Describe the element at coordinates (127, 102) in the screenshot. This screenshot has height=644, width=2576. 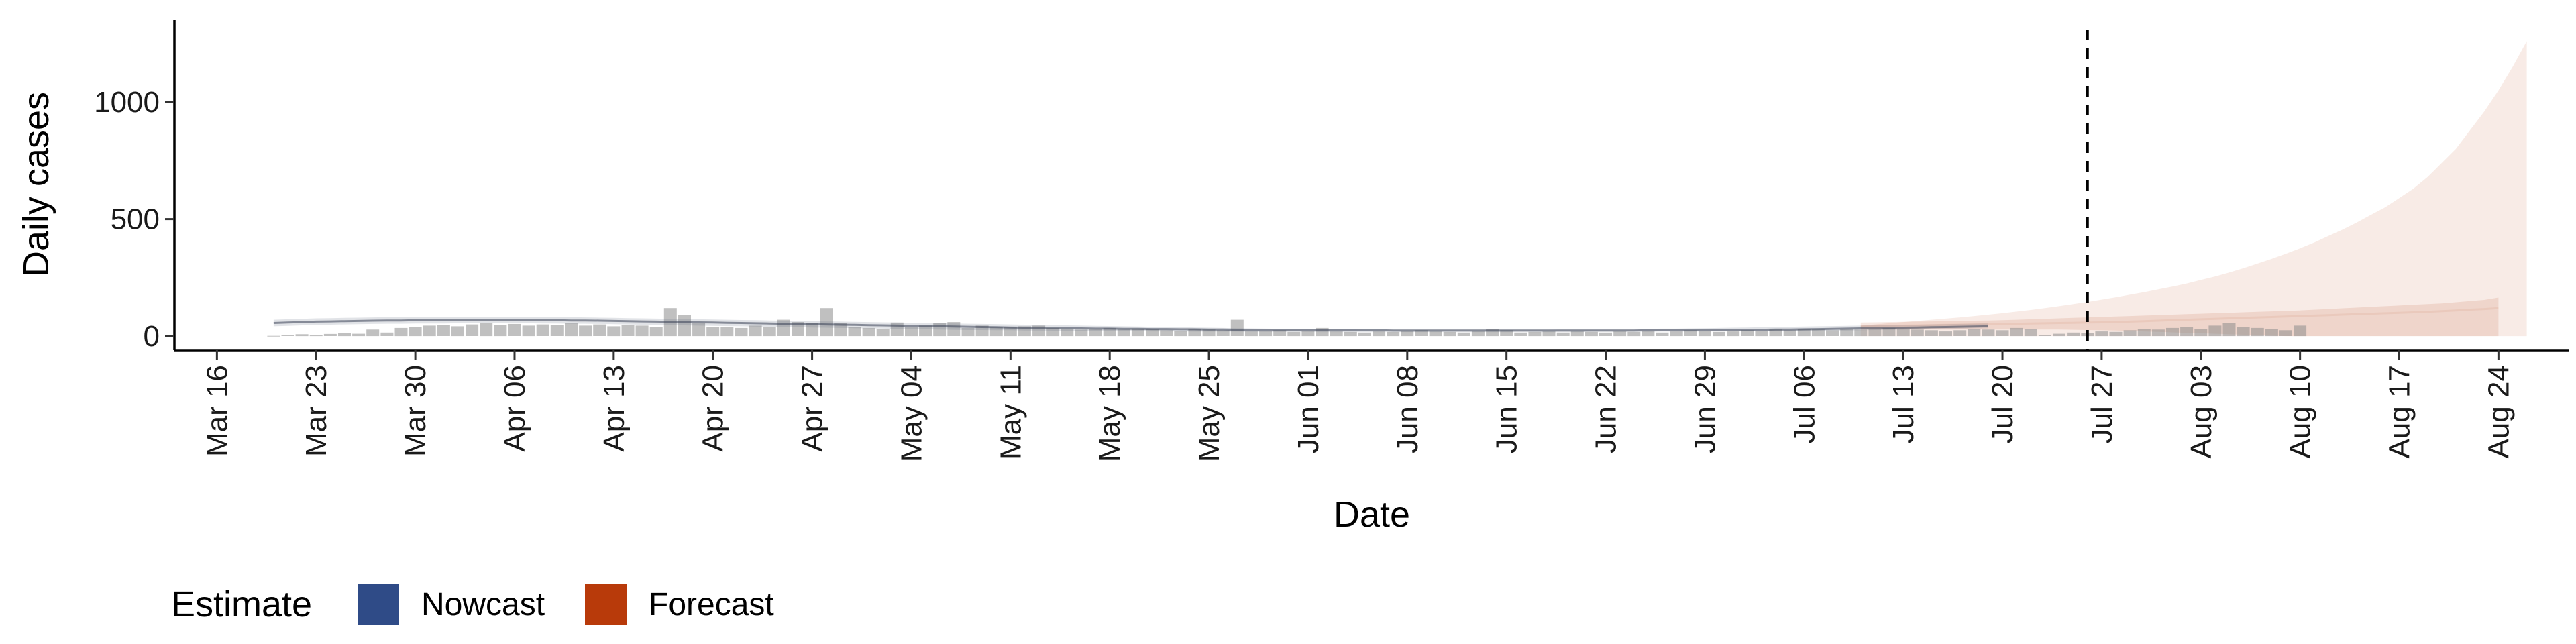
I see `y-tick-label: 1000` at that location.